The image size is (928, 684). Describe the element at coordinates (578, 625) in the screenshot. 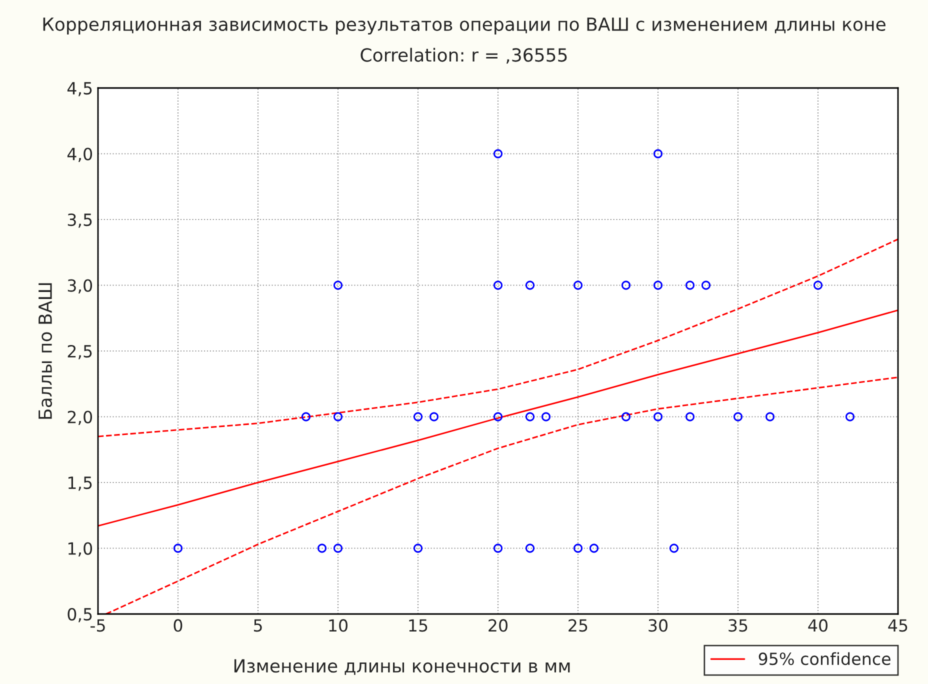

I see `x-tick-label: 25` at that location.